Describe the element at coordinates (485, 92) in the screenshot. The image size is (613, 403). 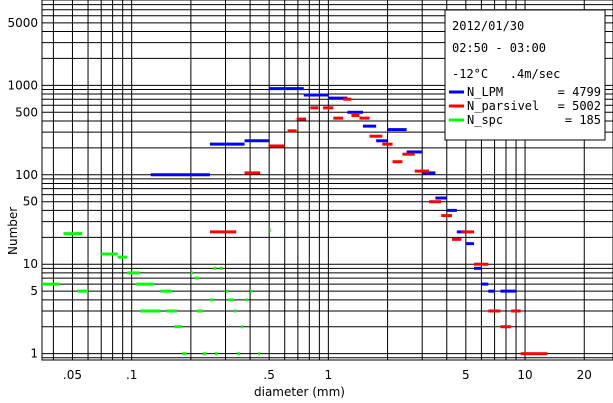
I see `legend-series-name: N_LPM` at that location.